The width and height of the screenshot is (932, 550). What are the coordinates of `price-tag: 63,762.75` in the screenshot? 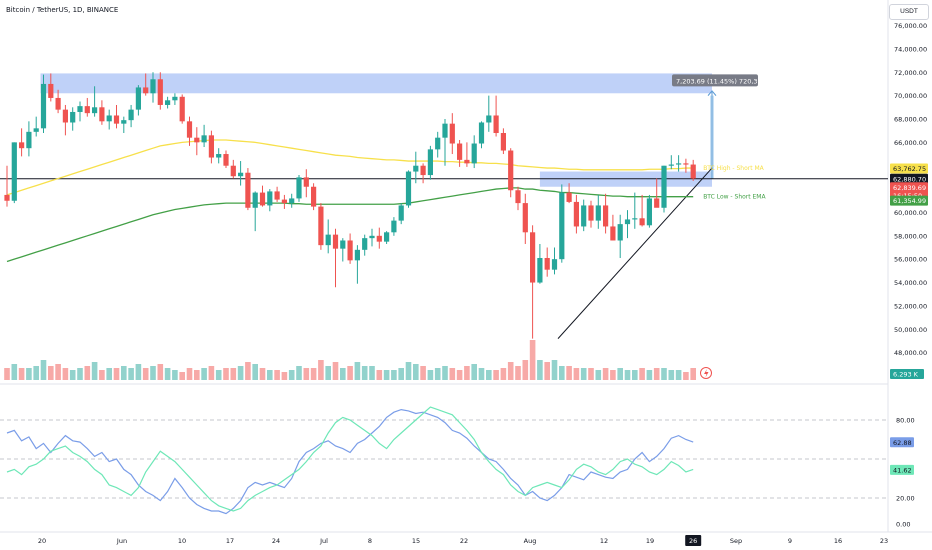 It's located at (909, 168).